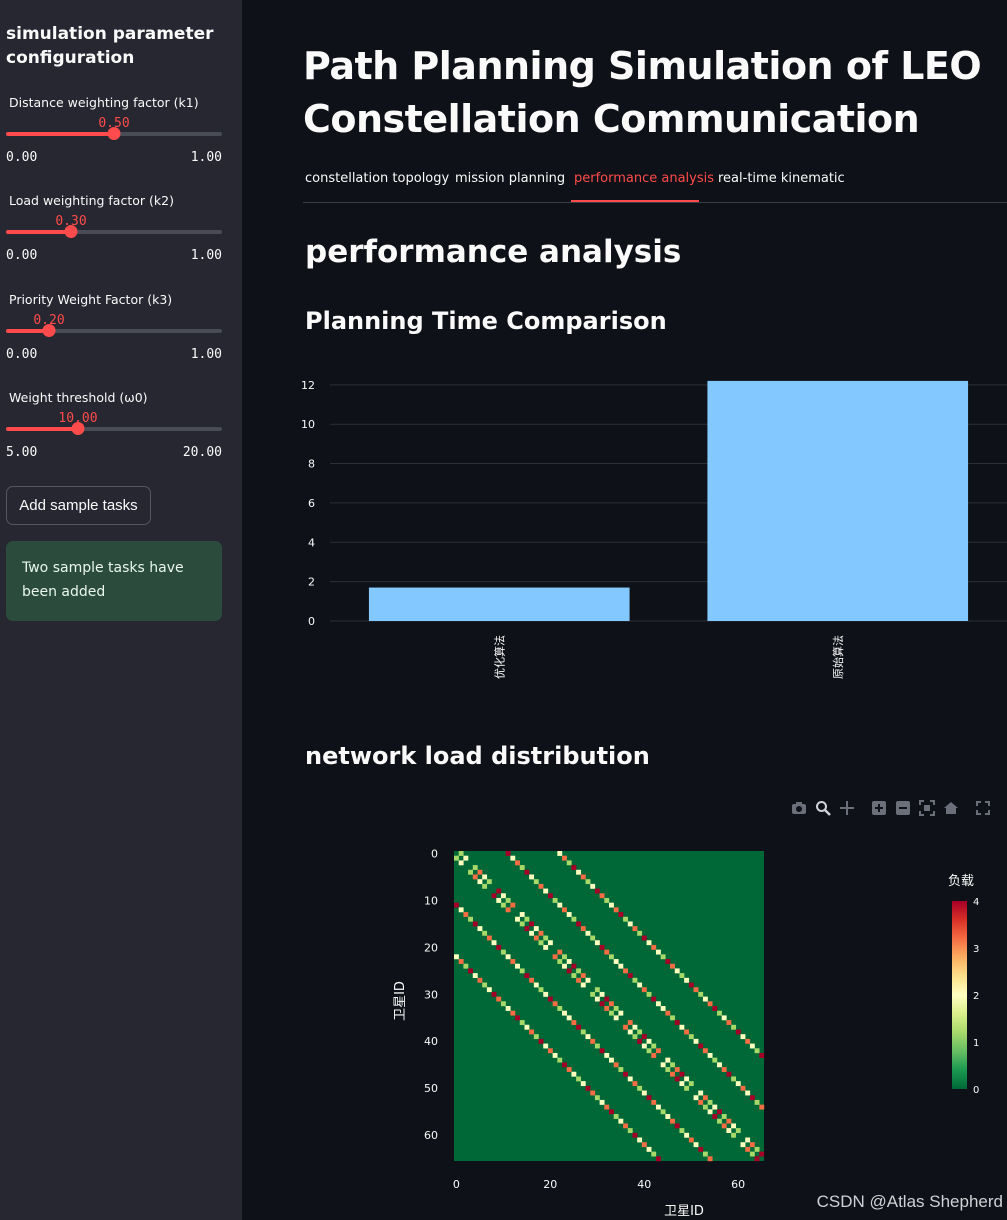  Describe the element at coordinates (799, 809) in the screenshot. I see `camera-icon` at that location.